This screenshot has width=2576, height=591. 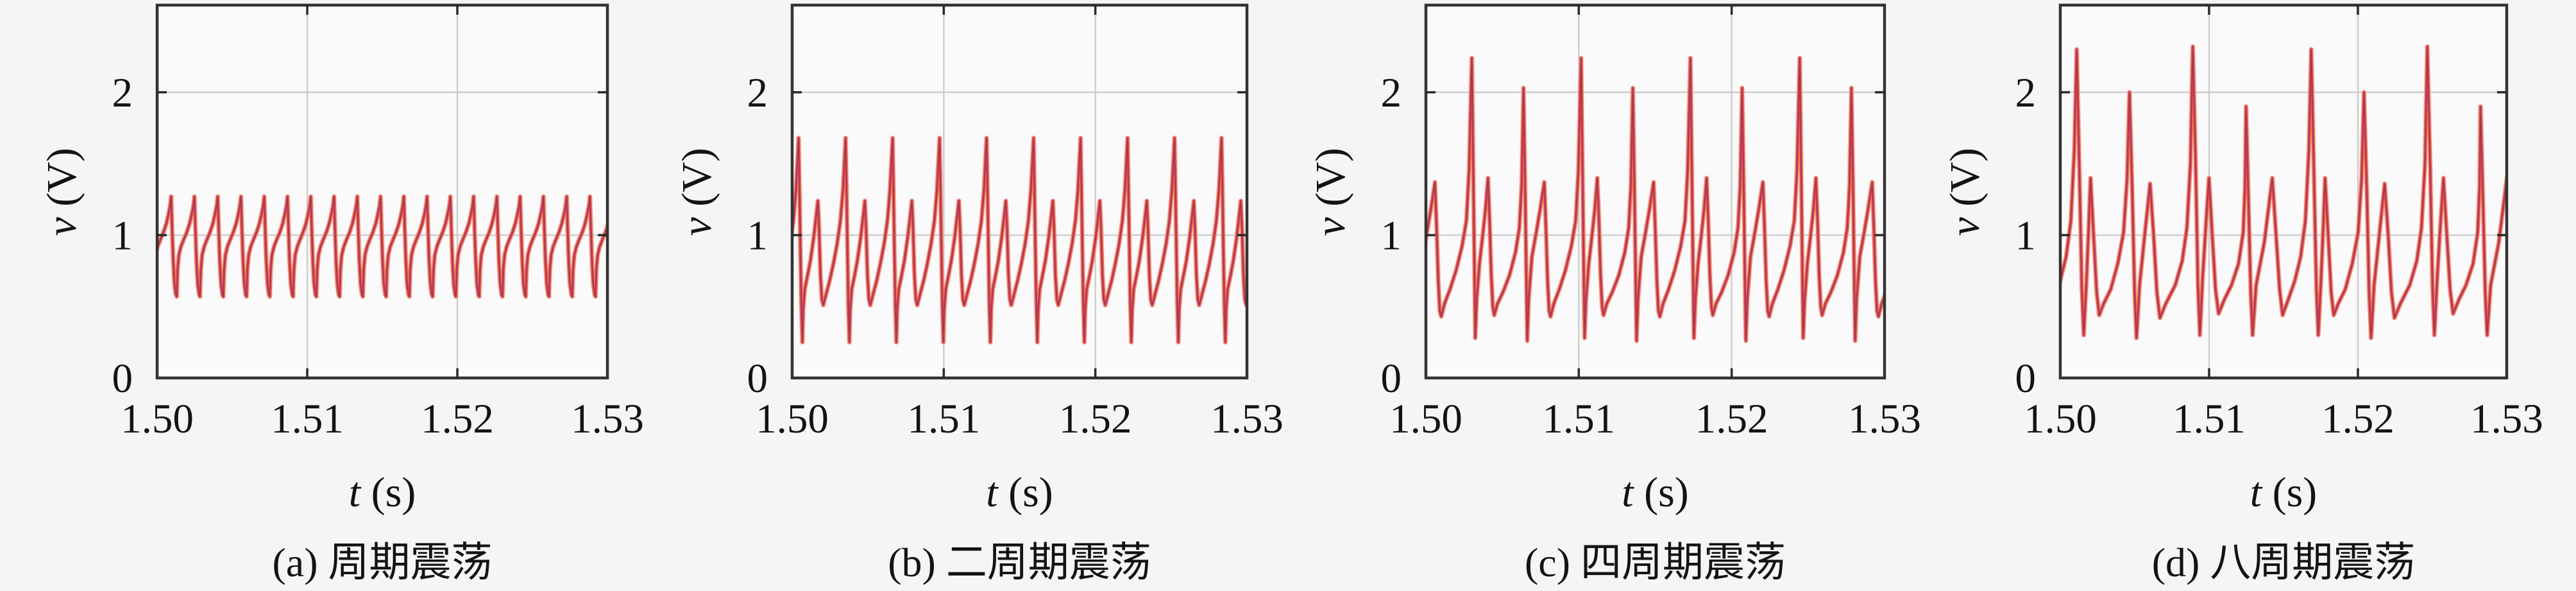 I want to click on plot-area, so click(x=382, y=191).